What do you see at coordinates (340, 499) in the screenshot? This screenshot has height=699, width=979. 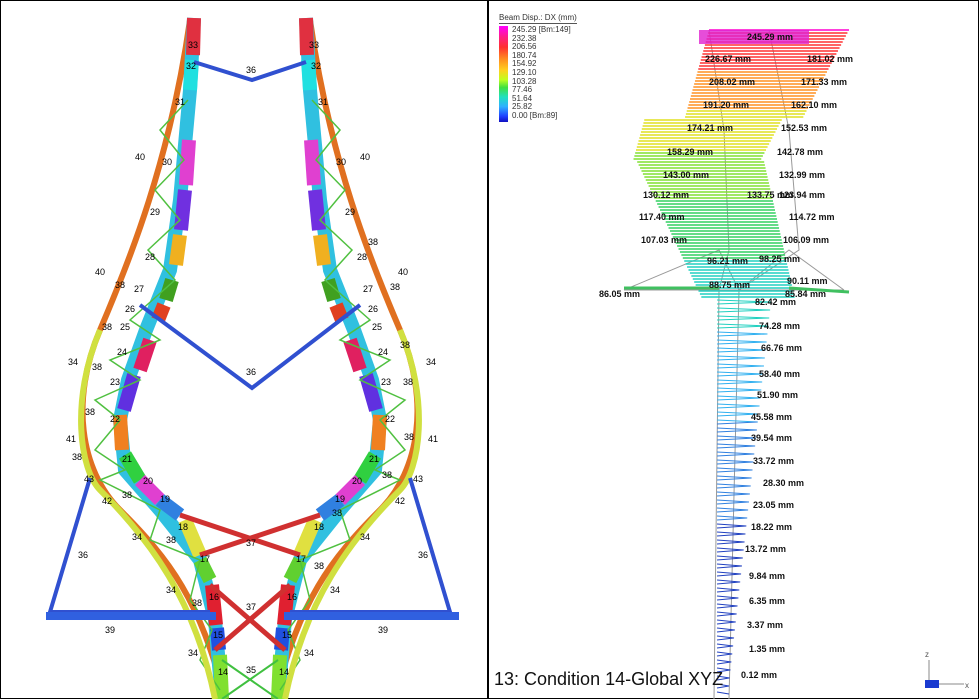 I see `element-label: 19` at bounding box center [340, 499].